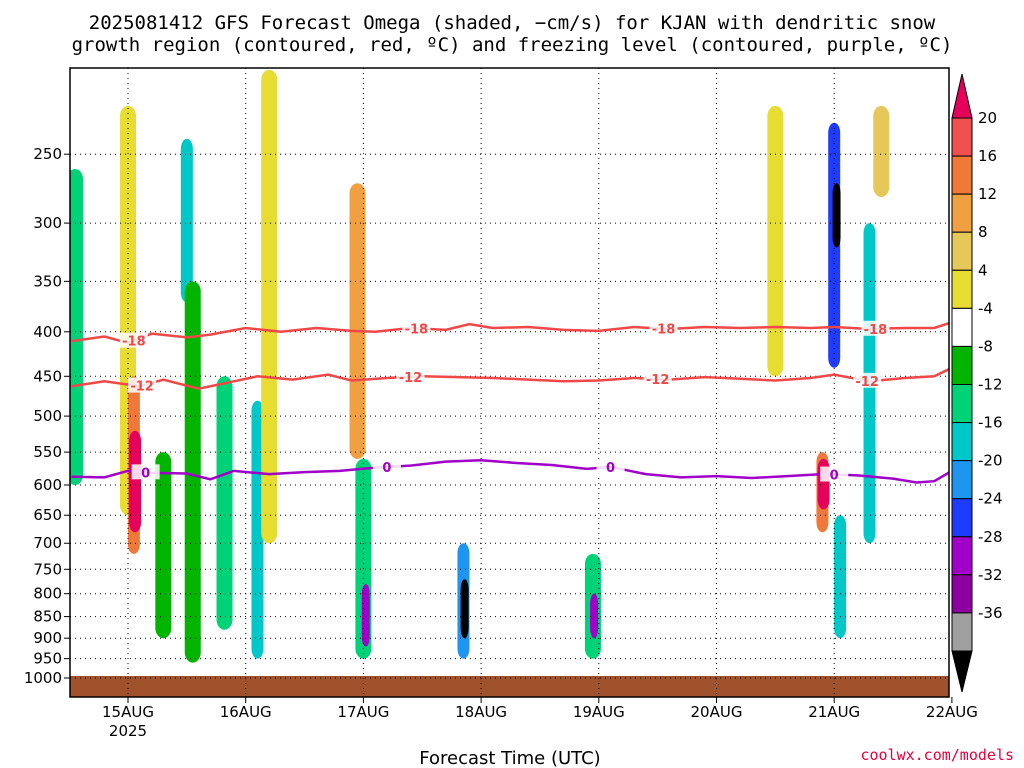  Describe the element at coordinates (834, 712) in the screenshot. I see `x-tick-label: 21AUG` at that location.